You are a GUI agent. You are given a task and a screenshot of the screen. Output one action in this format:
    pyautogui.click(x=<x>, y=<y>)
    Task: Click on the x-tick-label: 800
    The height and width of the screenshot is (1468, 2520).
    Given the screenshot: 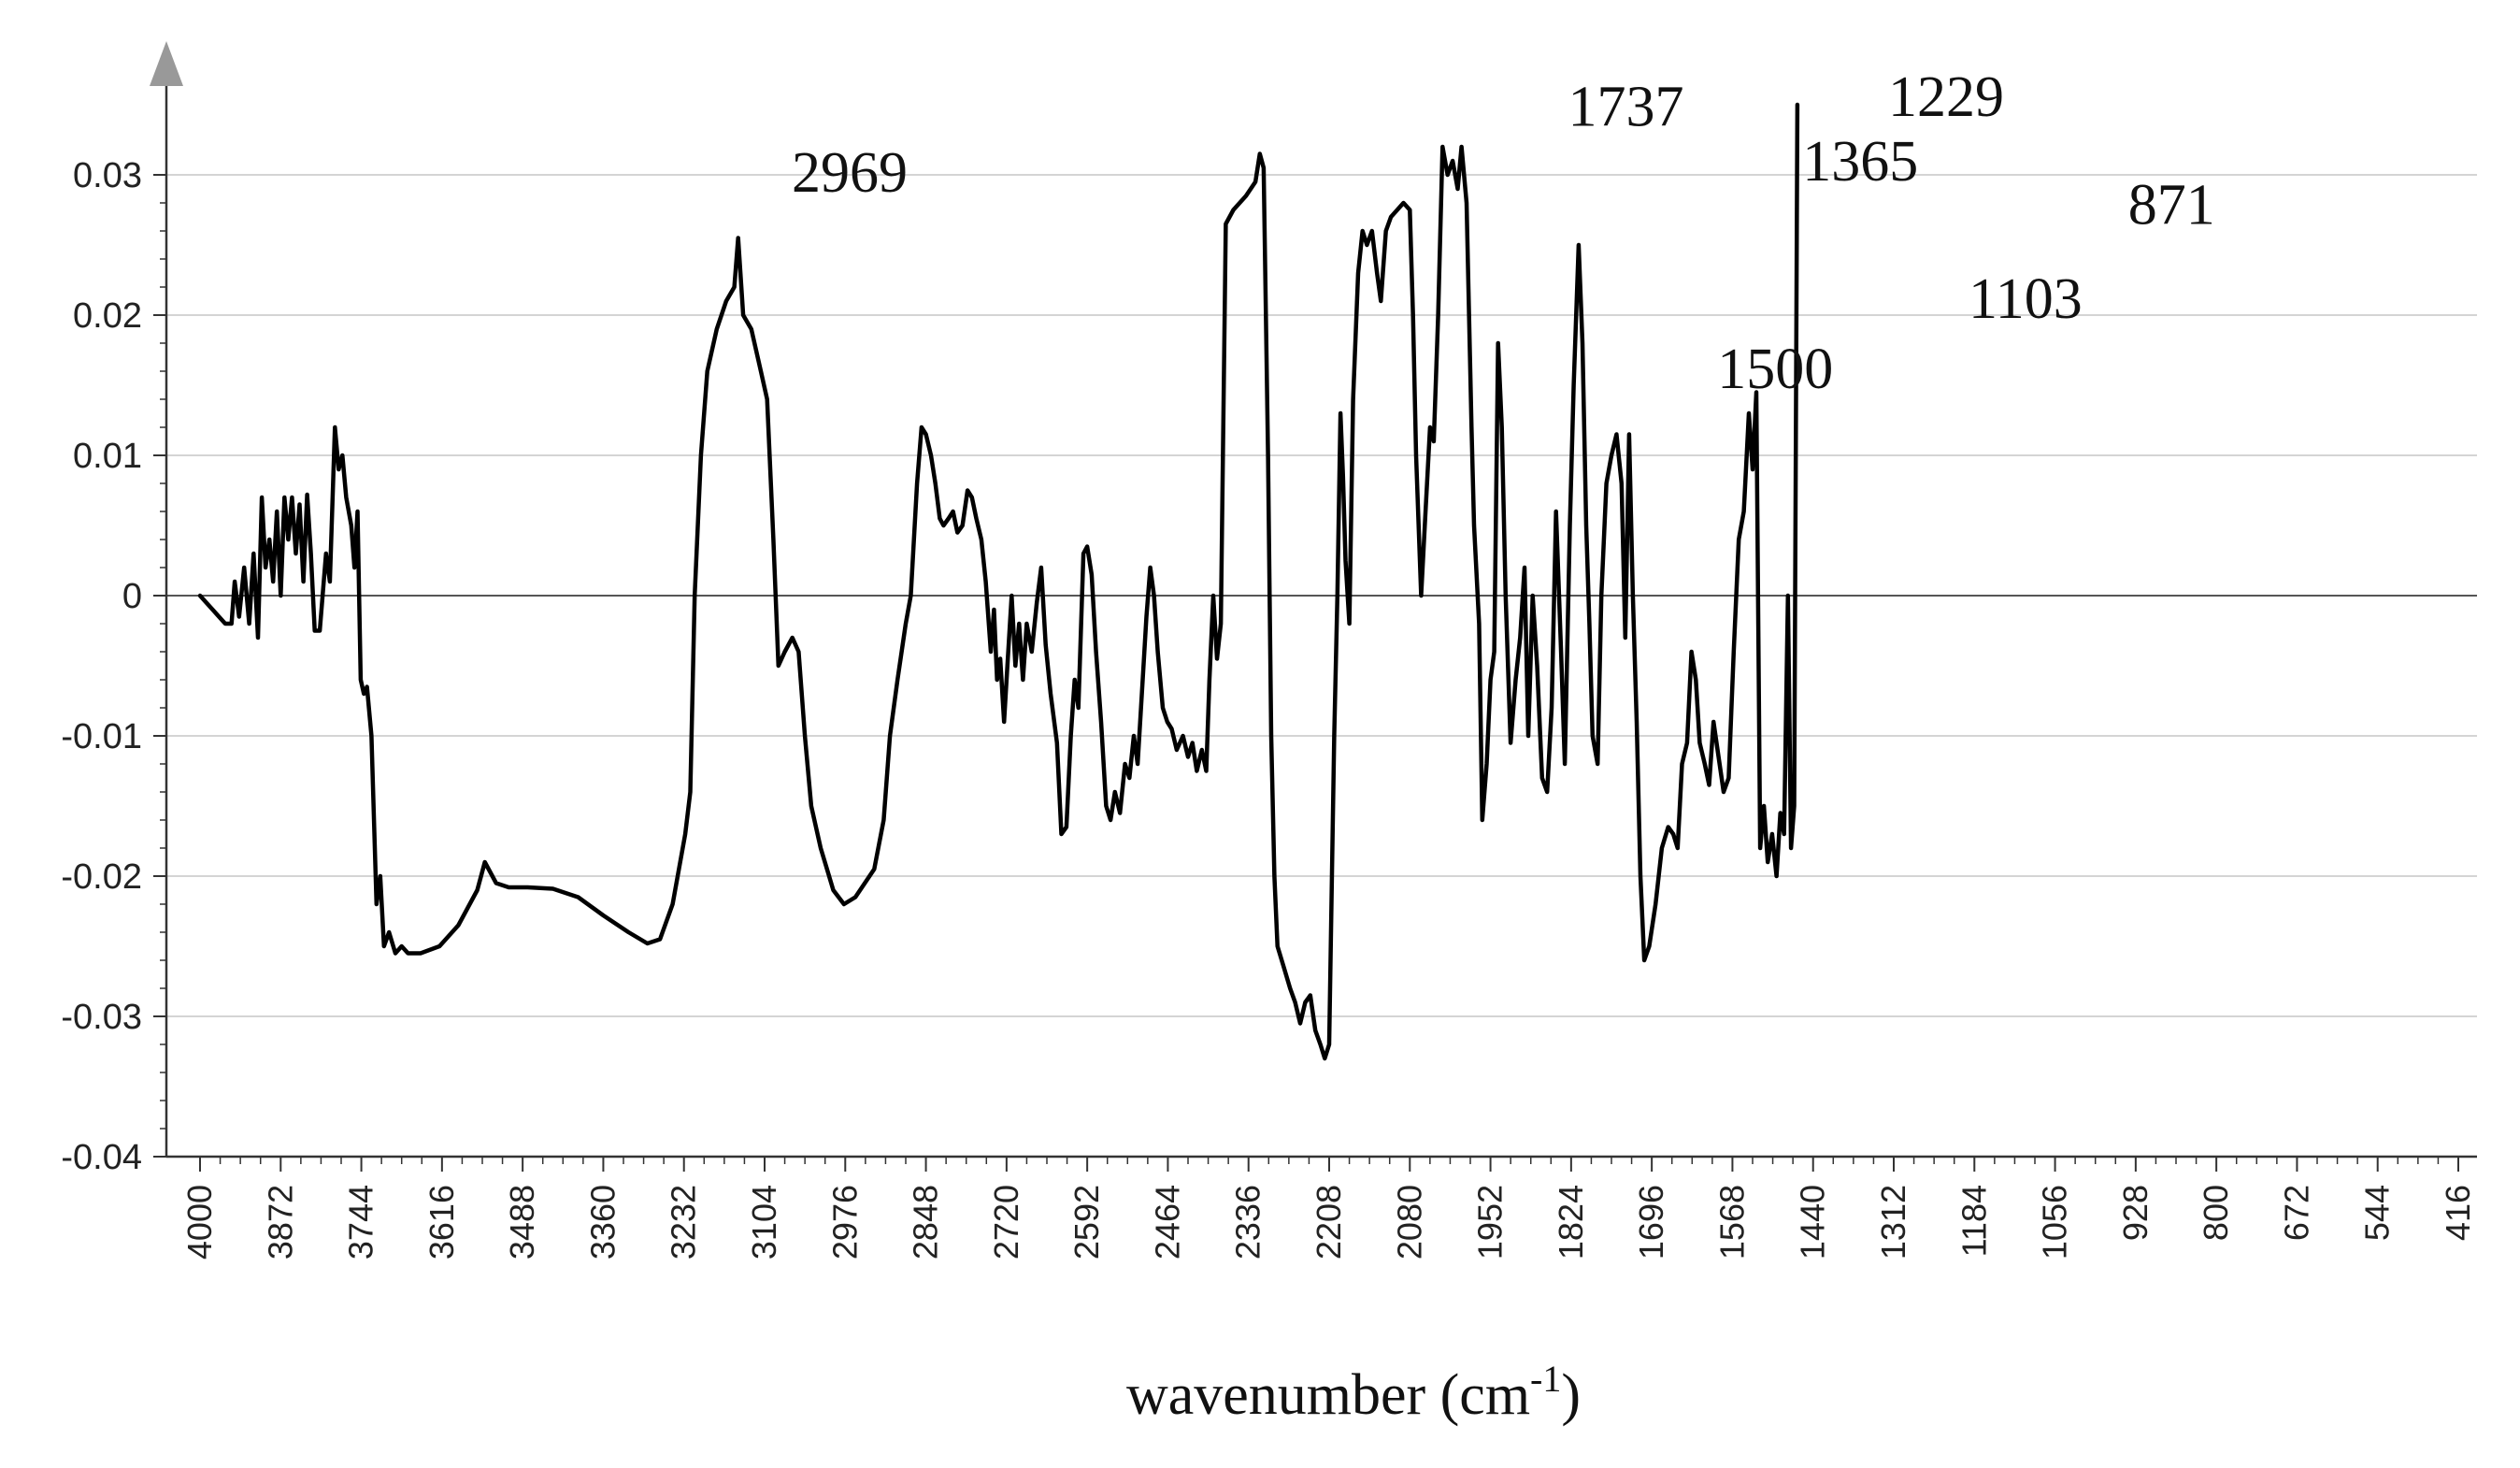 What is the action you would take?
    pyautogui.click(x=2216, y=1213)
    